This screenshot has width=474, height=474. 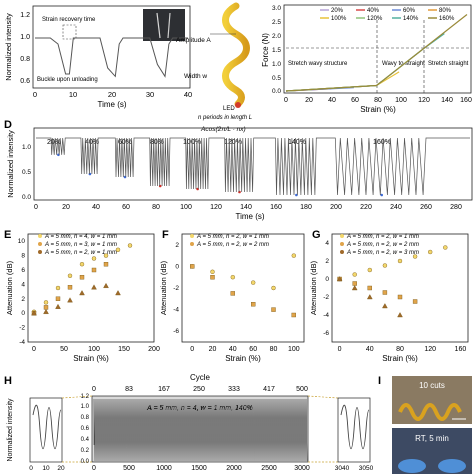 What do you see at coordinates (354, 70) in the screenshot?
I see `force-series-120%` at bounding box center [354, 70].